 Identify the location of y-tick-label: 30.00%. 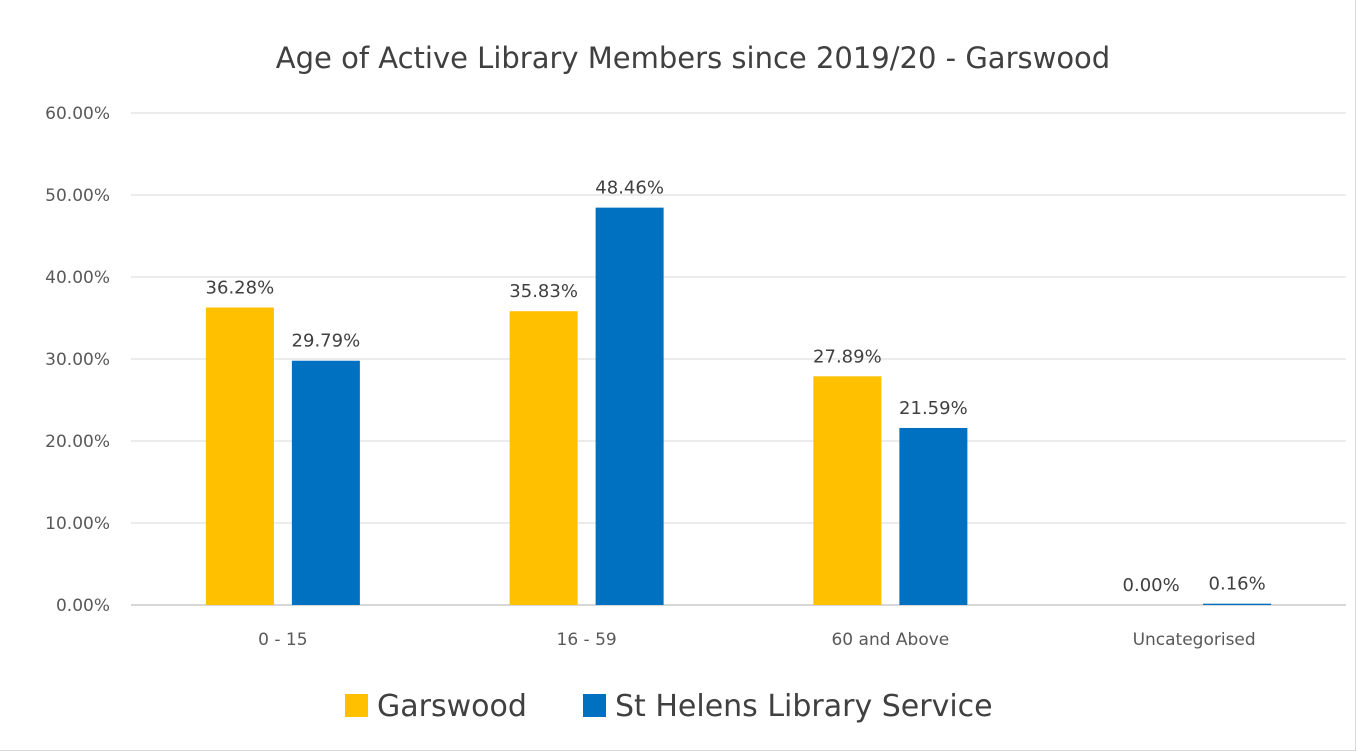
(77, 360).